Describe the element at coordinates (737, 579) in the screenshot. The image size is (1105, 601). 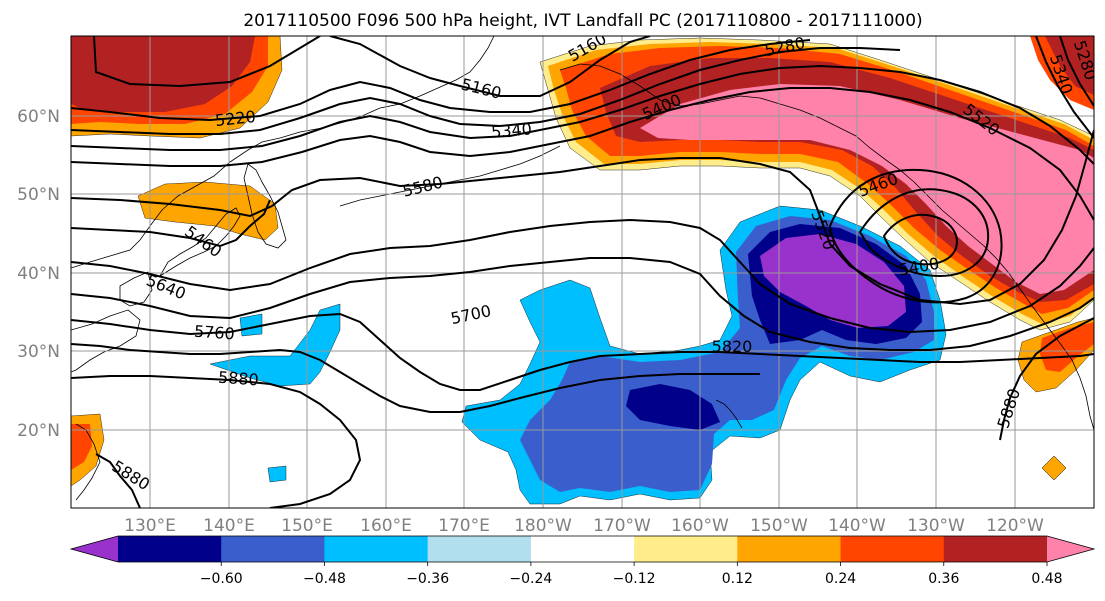
I see `colorbar-tick-label: 0.12` at that location.